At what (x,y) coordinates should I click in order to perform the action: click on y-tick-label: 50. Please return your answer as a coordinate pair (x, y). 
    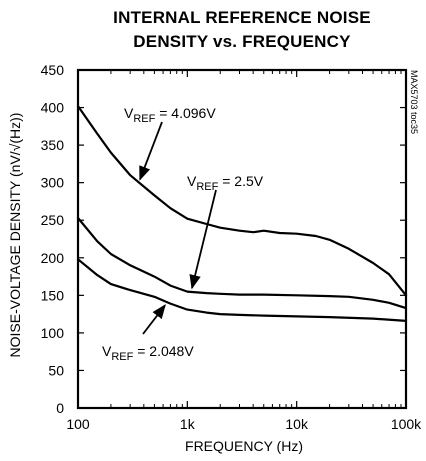
    Looking at the image, I should click on (56, 370).